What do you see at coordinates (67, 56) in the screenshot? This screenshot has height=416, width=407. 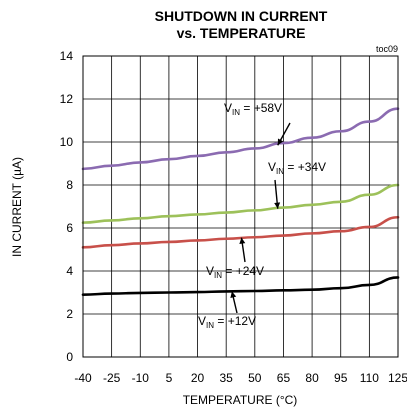 I see `y-tick-label: 14` at bounding box center [67, 56].